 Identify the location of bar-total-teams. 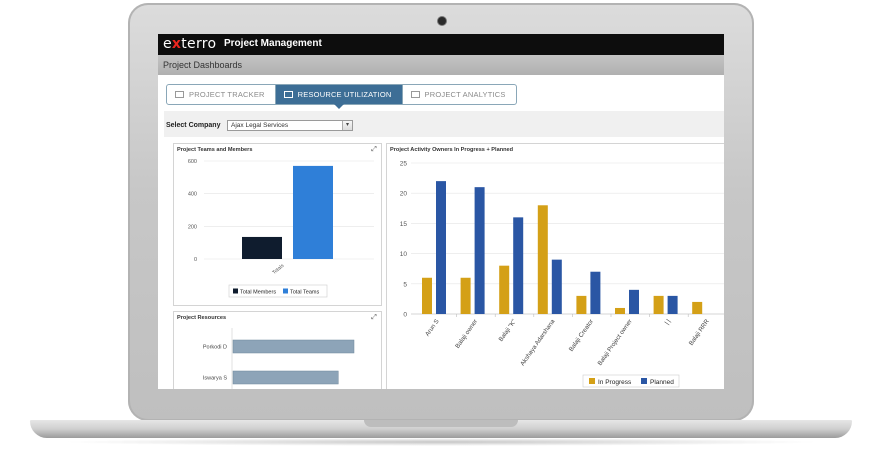
(313, 212).